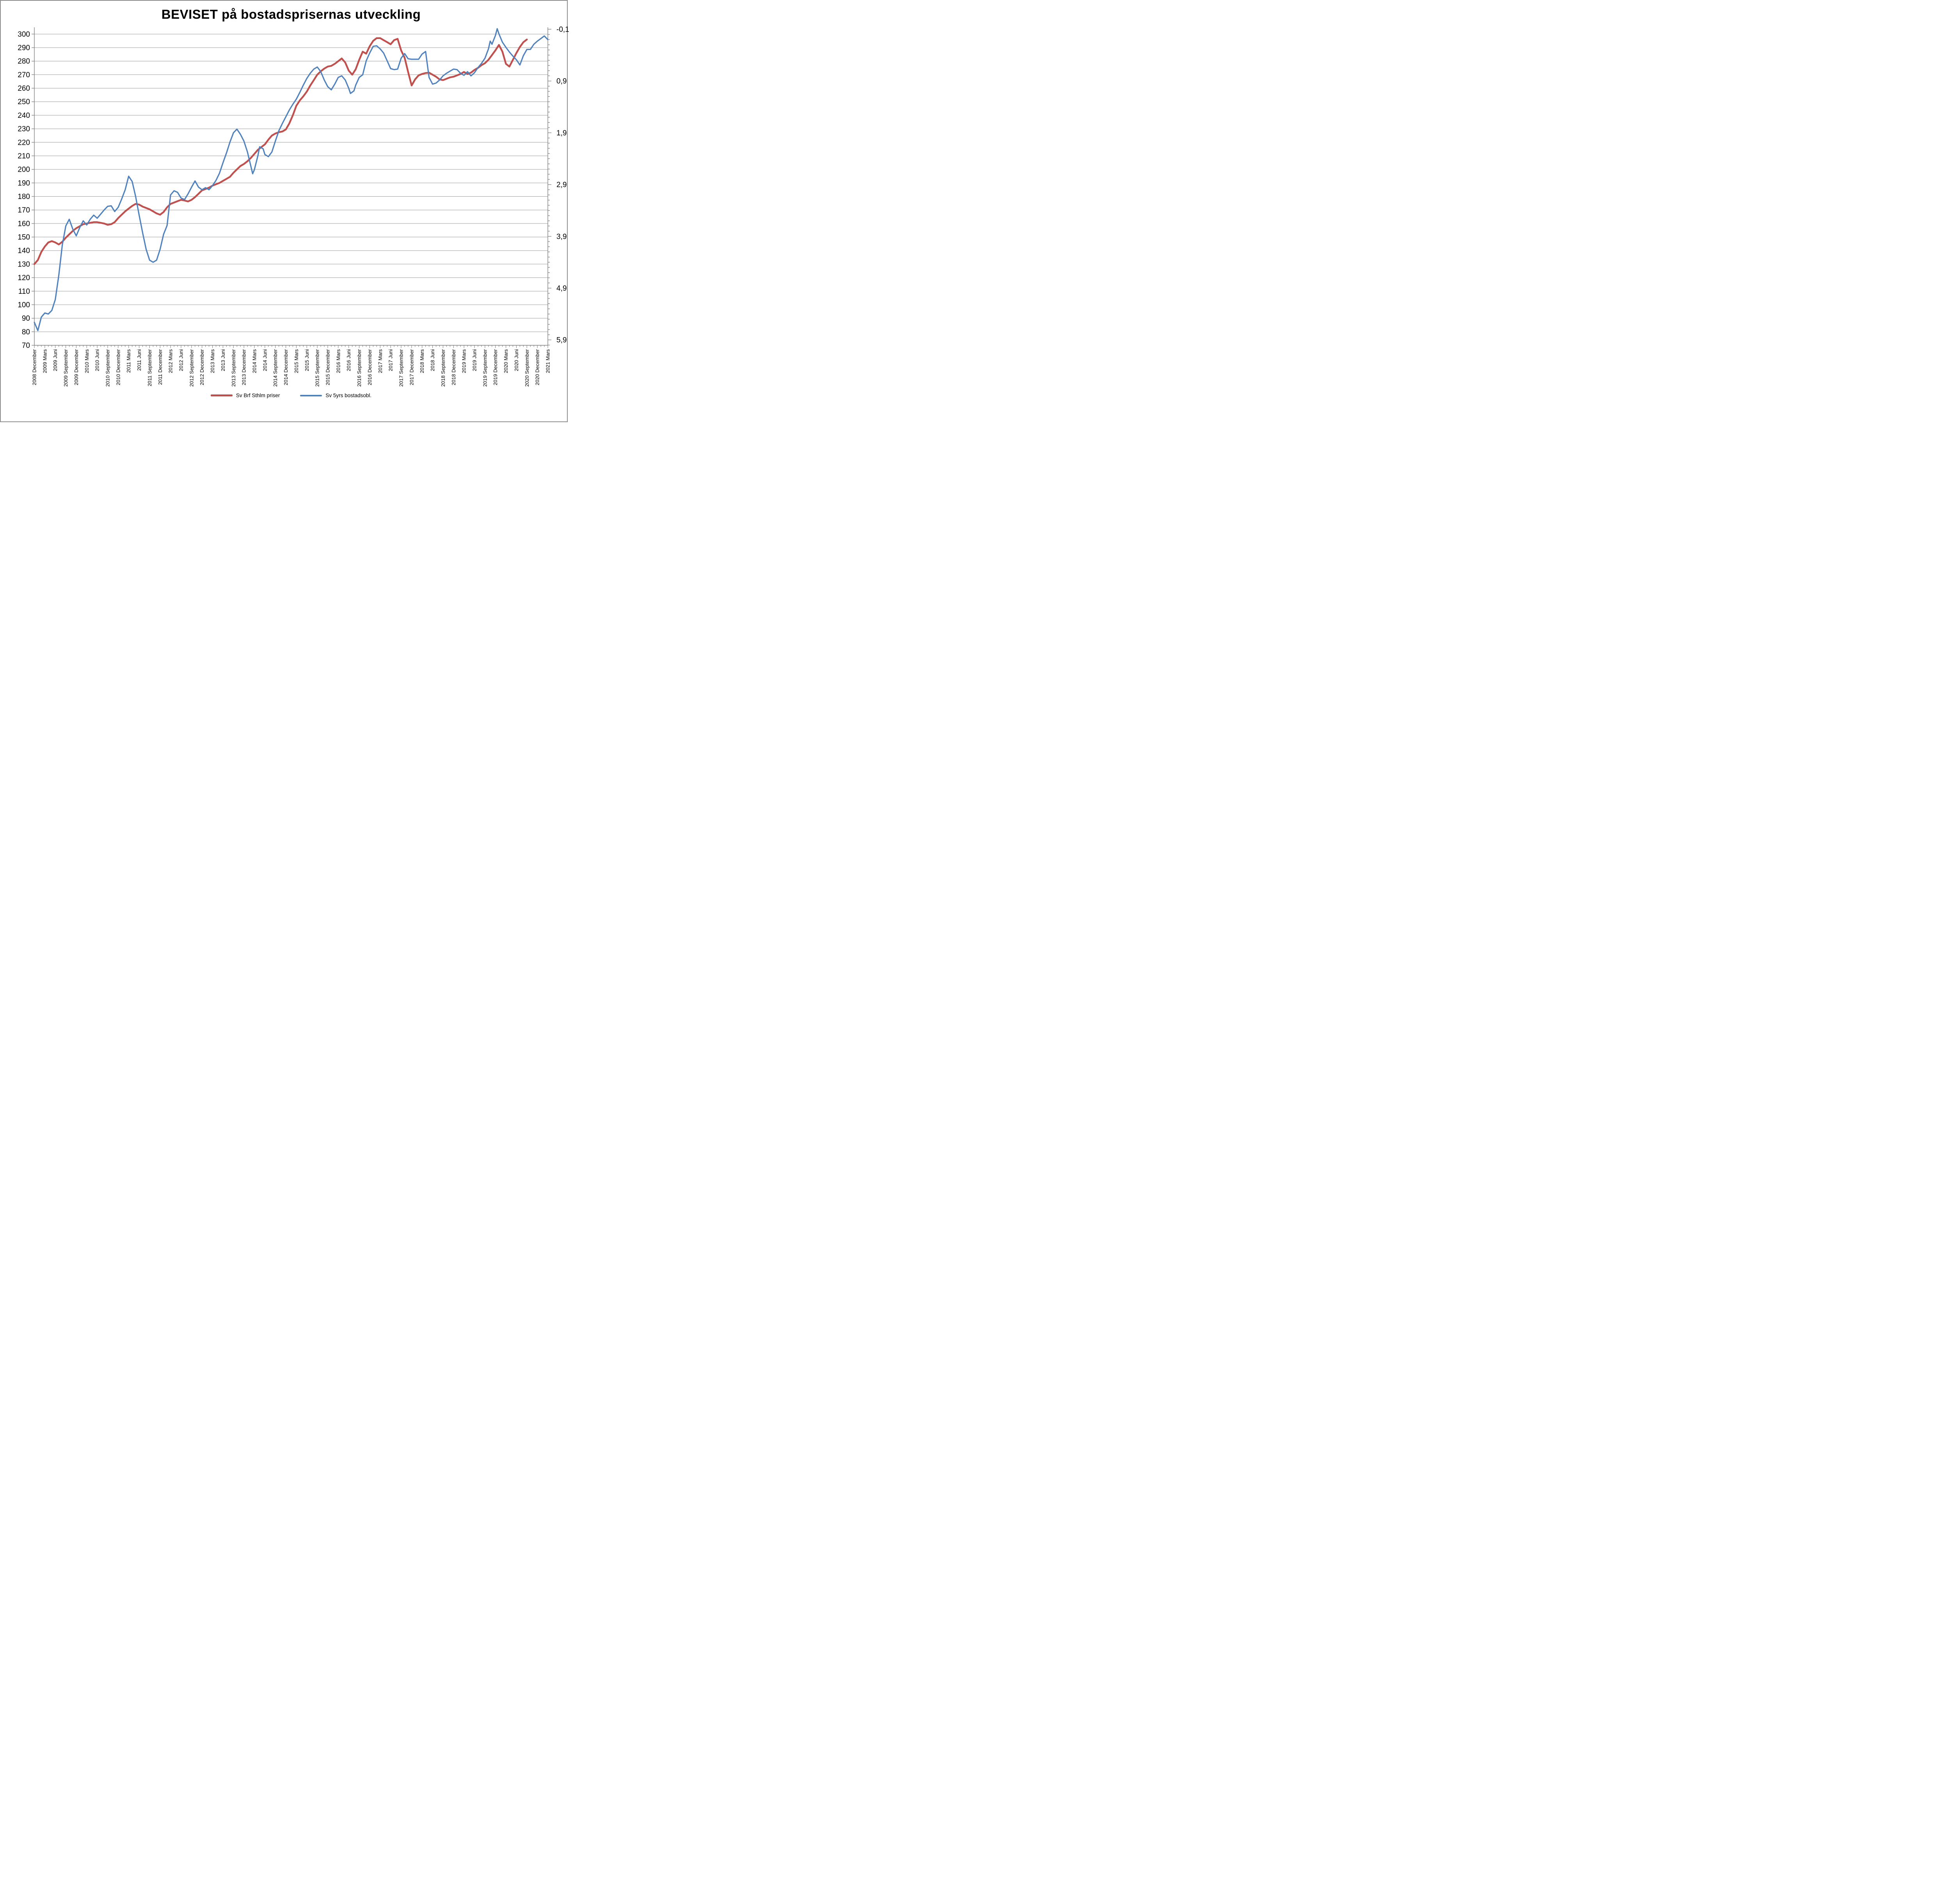  Describe the element at coordinates (311, 395) in the screenshot. I see `legend-line-swatch-blue` at that location.